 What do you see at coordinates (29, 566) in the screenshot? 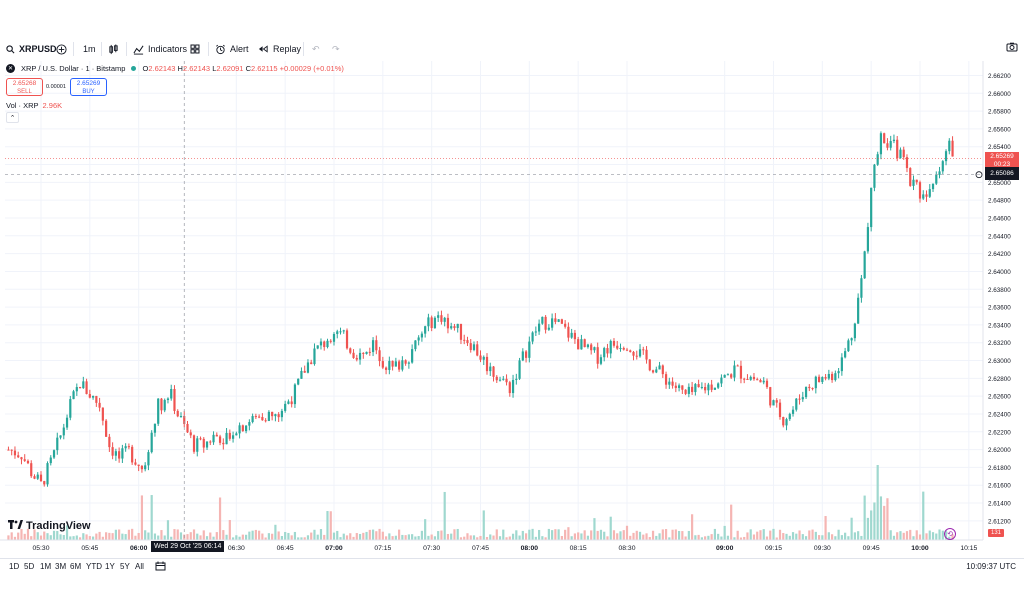
I see `range-5d: 5D` at bounding box center [29, 566].